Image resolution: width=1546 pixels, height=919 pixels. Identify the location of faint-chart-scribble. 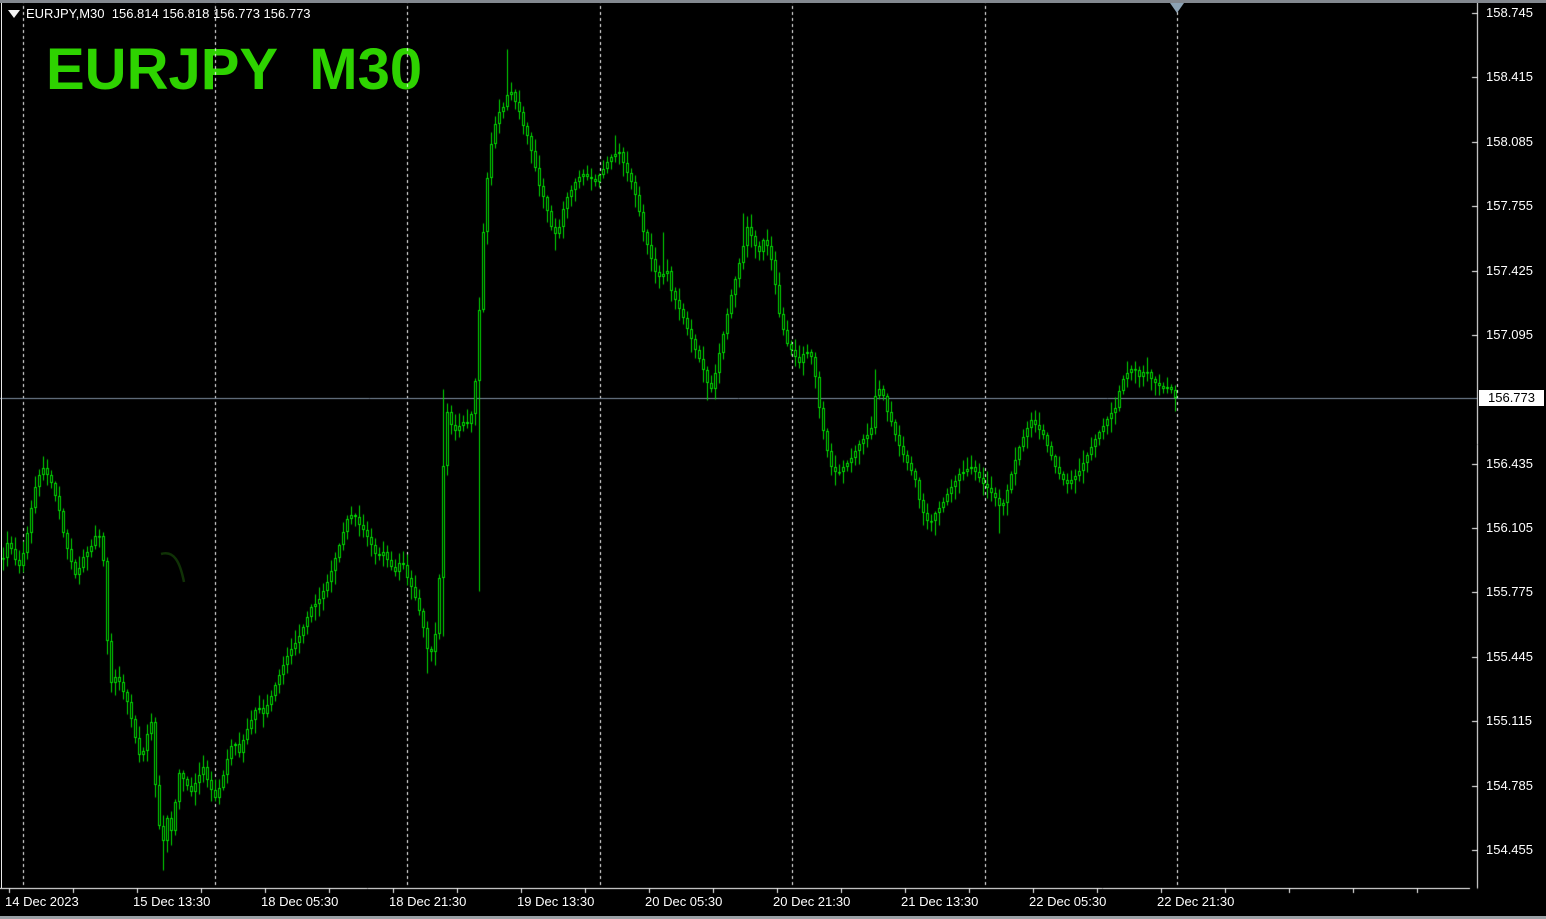
(173, 567).